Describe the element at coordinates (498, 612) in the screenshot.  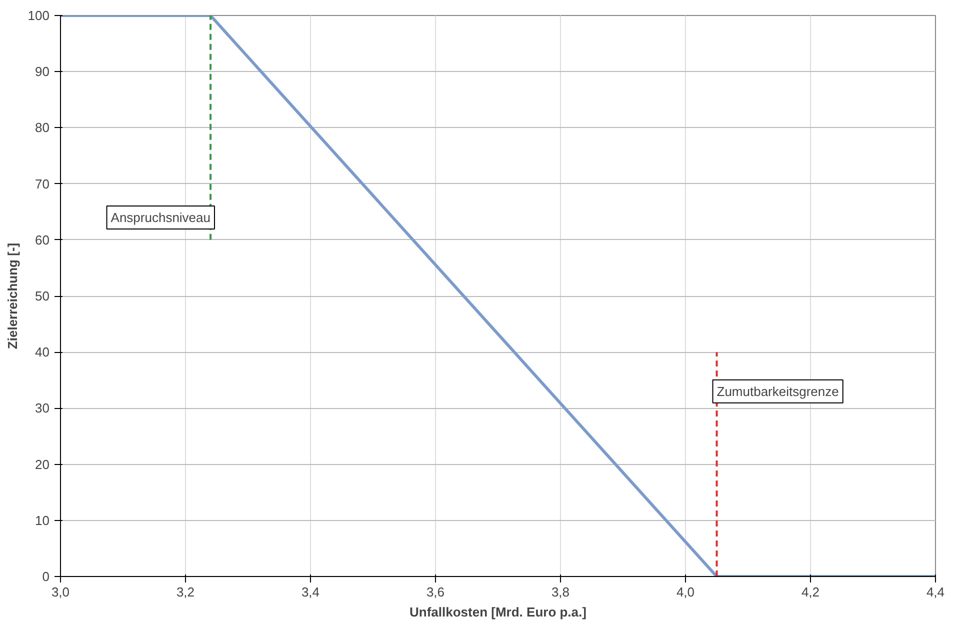
I see `x-axis-title: Unfallkosten [Mrd. Euro p.a.]` at that location.